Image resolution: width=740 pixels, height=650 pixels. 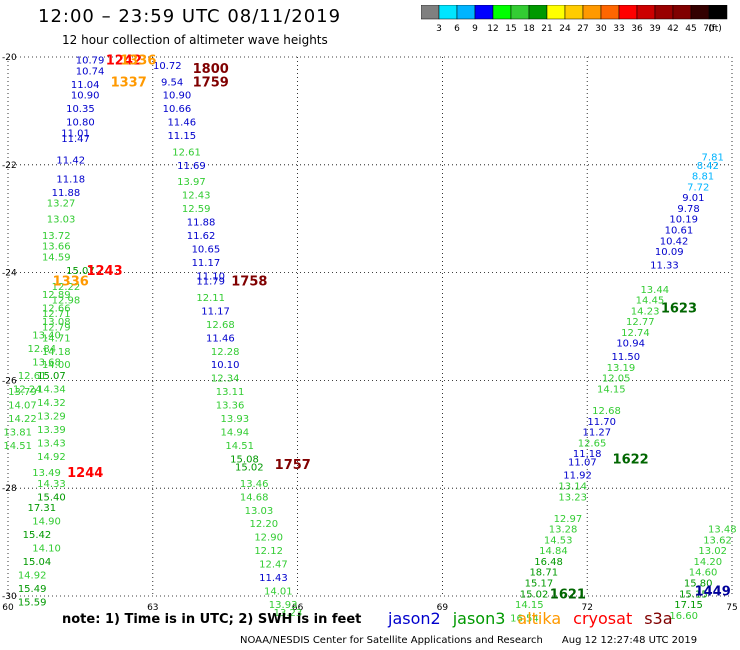 I want to click on wave-height-value: 11.69, so click(x=191, y=166).